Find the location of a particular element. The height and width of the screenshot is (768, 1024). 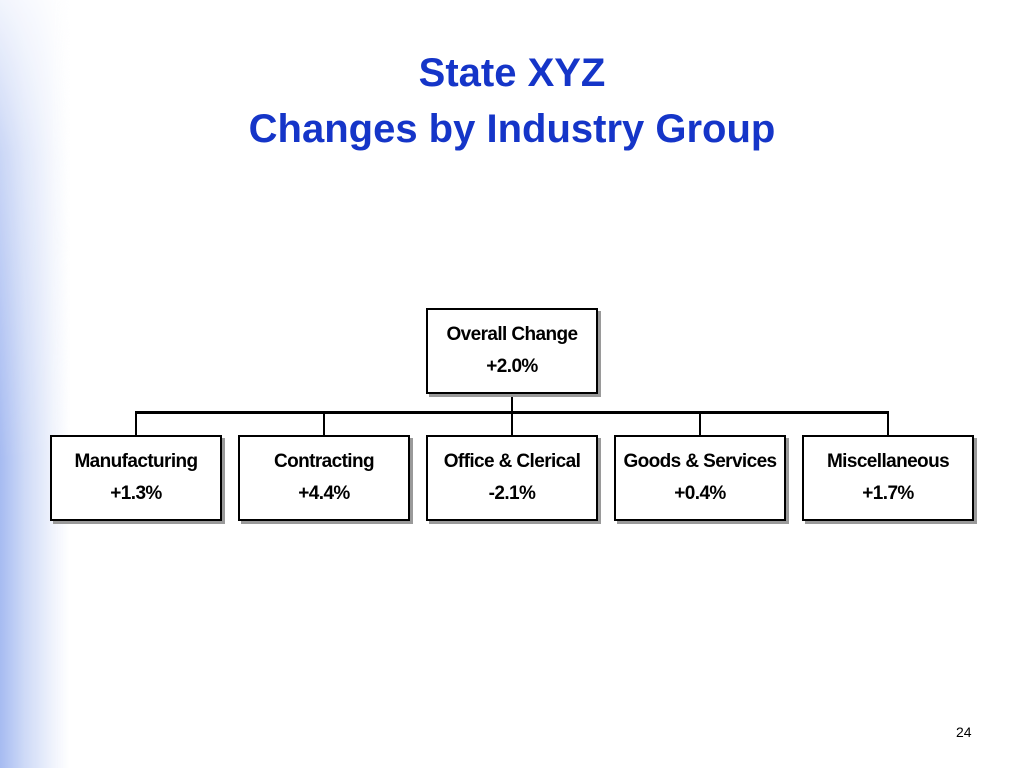

node-value: -2.1% is located at coordinates (512, 493).